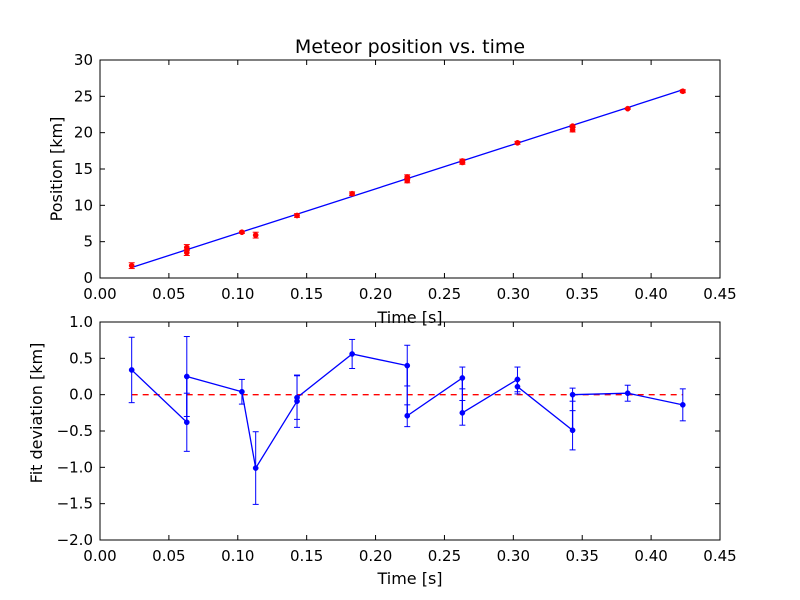 The height and width of the screenshot is (600, 800). I want to click on deviation-plot-xtick-label: 0.30, so click(513, 556).